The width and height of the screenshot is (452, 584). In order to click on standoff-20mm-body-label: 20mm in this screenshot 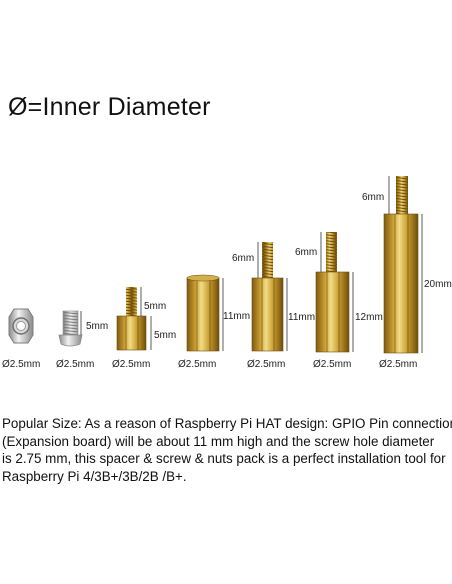, I will do `click(438, 284)`.